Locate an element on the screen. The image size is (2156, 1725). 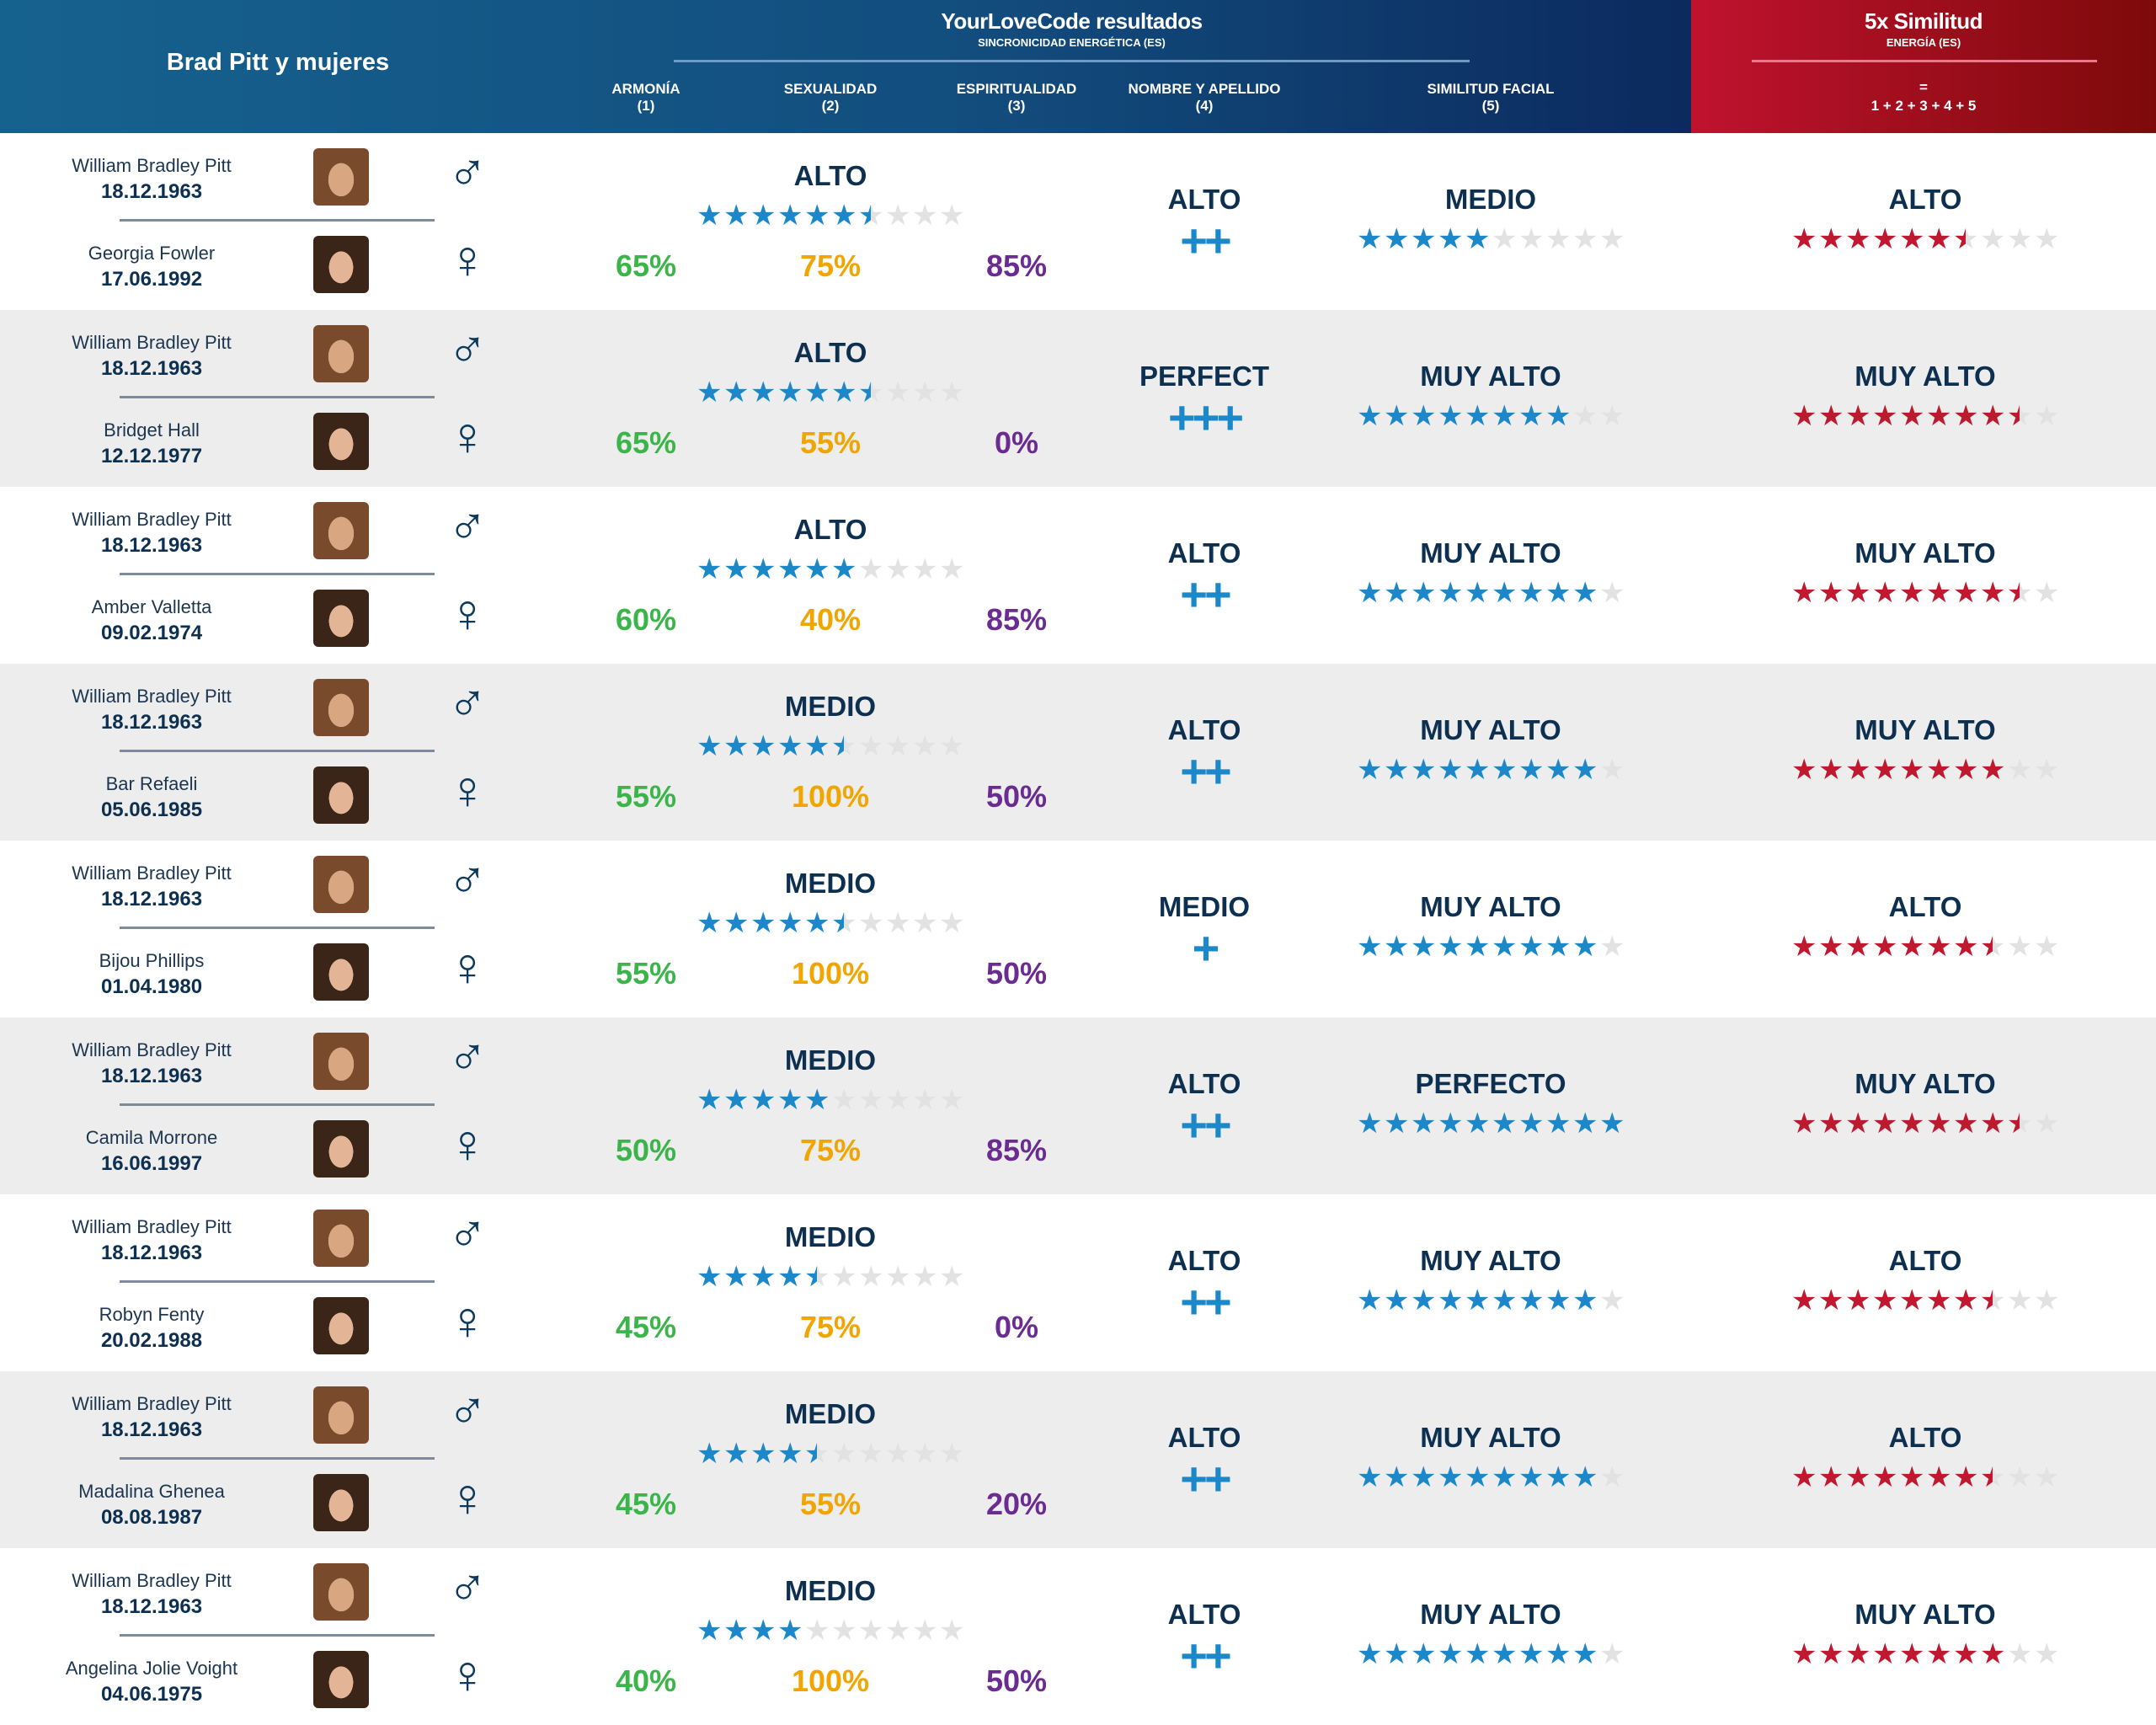
woman-name: Angelina Jolie Voight is located at coordinates (151, 1668).